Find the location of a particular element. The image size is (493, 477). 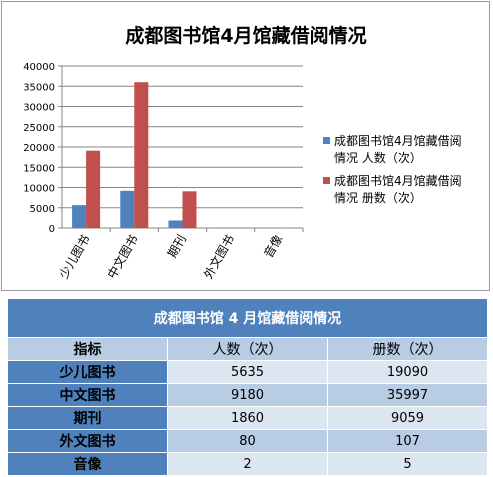

cell-persons: 9180 is located at coordinates (247, 395).